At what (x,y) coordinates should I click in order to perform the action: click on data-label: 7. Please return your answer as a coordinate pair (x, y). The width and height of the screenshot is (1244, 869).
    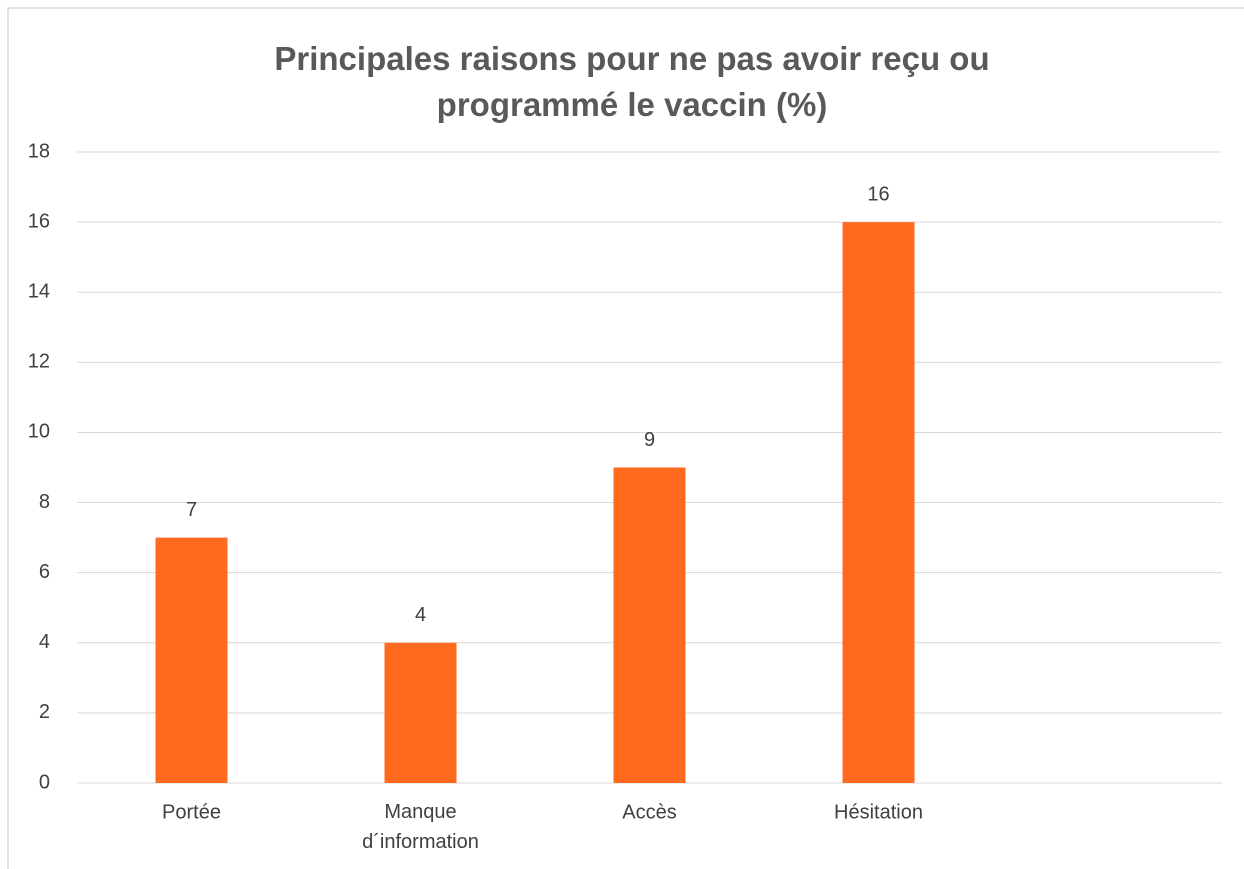
    Looking at the image, I should click on (191, 510).